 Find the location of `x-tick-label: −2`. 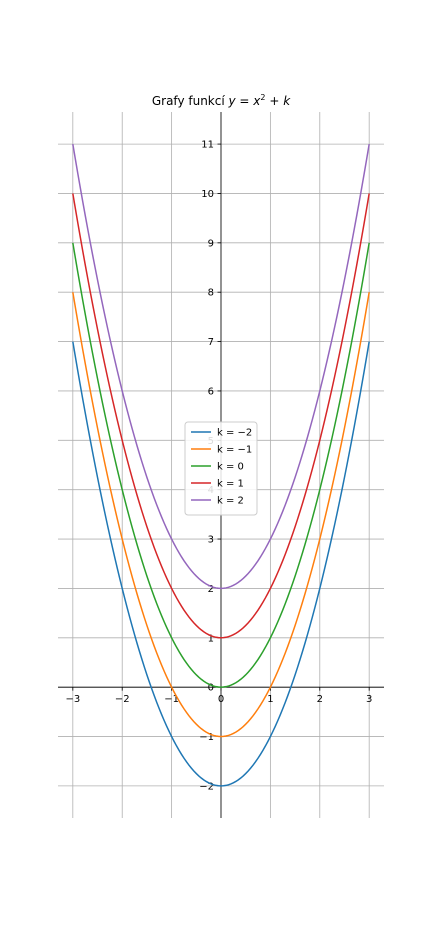

x-tick-label: −2 is located at coordinates (122, 699).